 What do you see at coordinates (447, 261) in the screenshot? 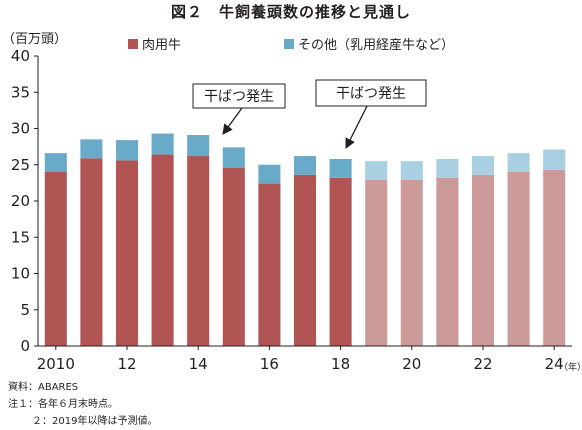
I see `bar-beef-2021` at bounding box center [447, 261].